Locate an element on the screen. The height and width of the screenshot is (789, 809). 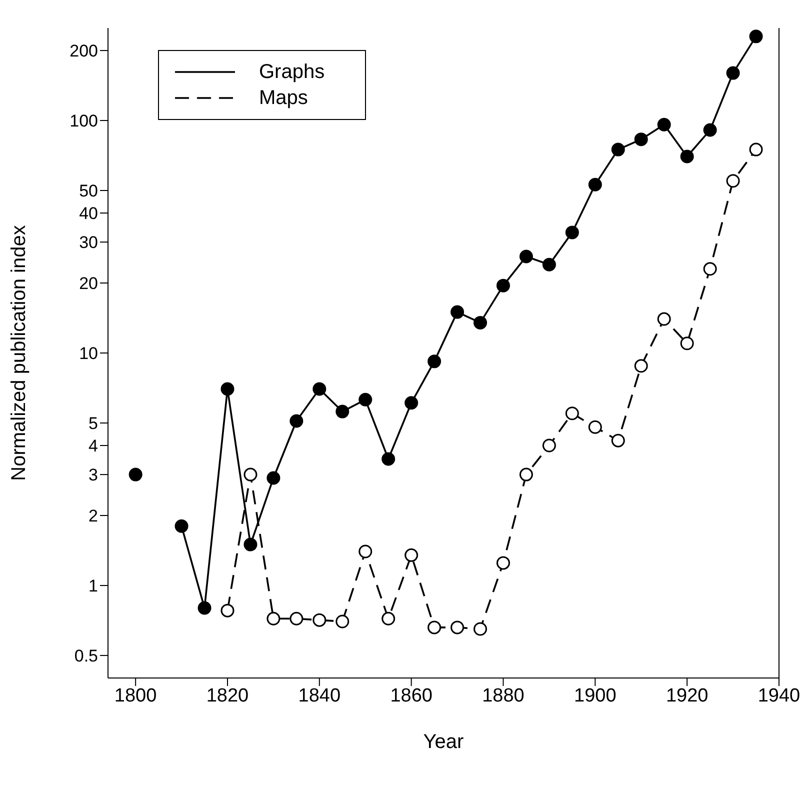
x-tick-label: 1860 is located at coordinates (411, 695).